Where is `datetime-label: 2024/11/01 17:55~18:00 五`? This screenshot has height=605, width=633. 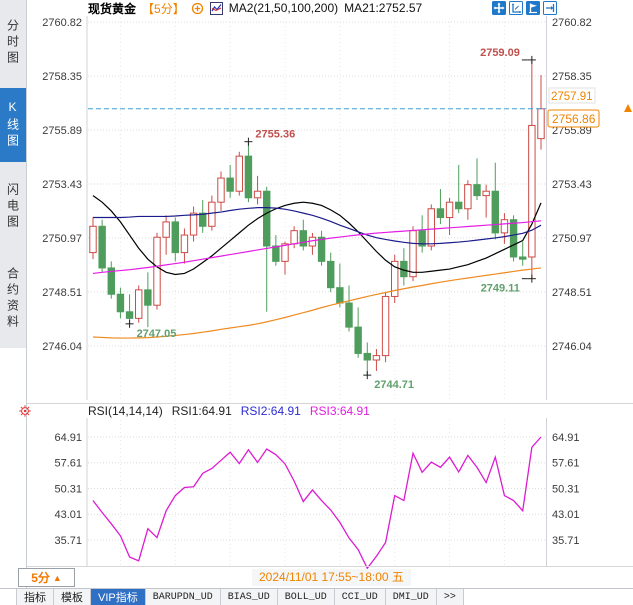
datetime-label: 2024/11/01 17:55~18:00 五 is located at coordinates (331, 577).